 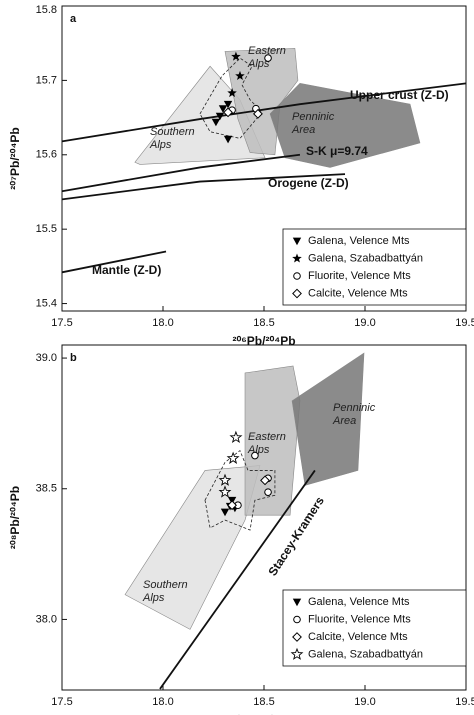 What do you see at coordinates (46, 358) in the screenshot?
I see `y-tick-label: 39.0` at bounding box center [46, 358].